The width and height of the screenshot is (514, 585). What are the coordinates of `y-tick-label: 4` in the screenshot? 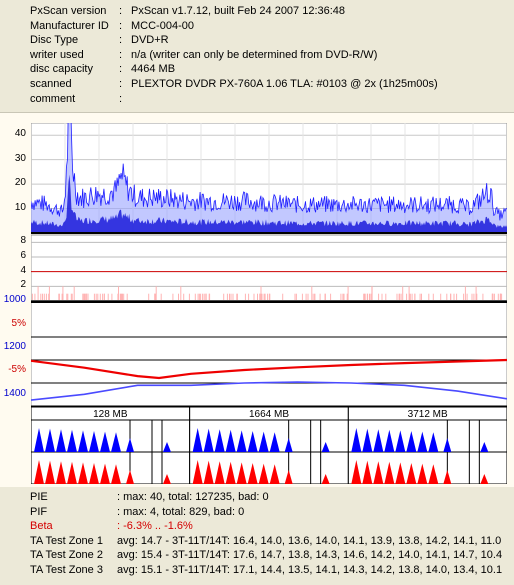 It's located at (23, 270).